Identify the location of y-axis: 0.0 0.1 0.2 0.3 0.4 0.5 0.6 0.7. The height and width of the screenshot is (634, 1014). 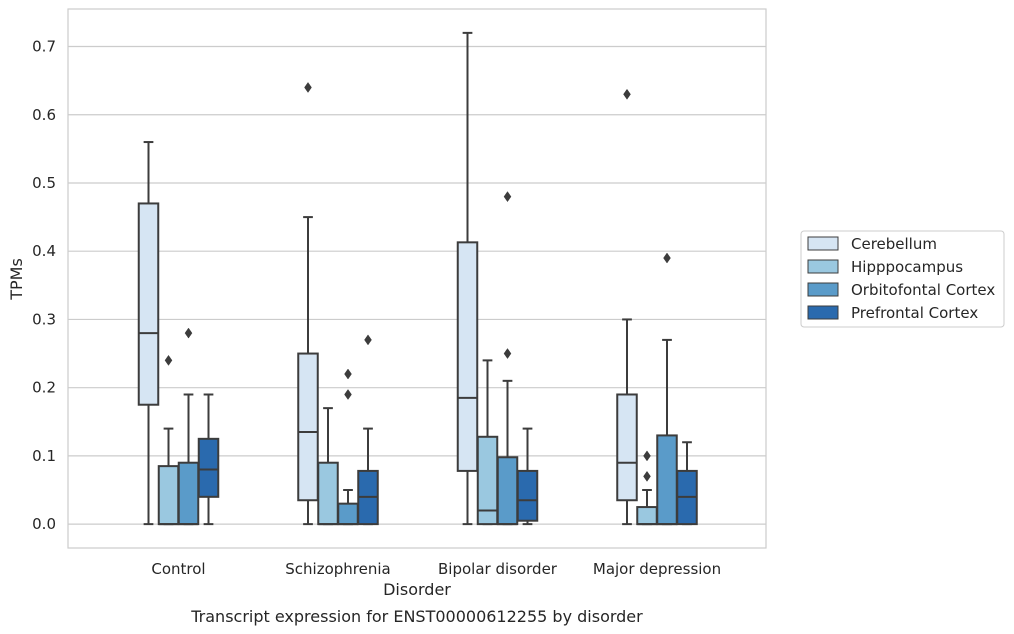
(44, 286).